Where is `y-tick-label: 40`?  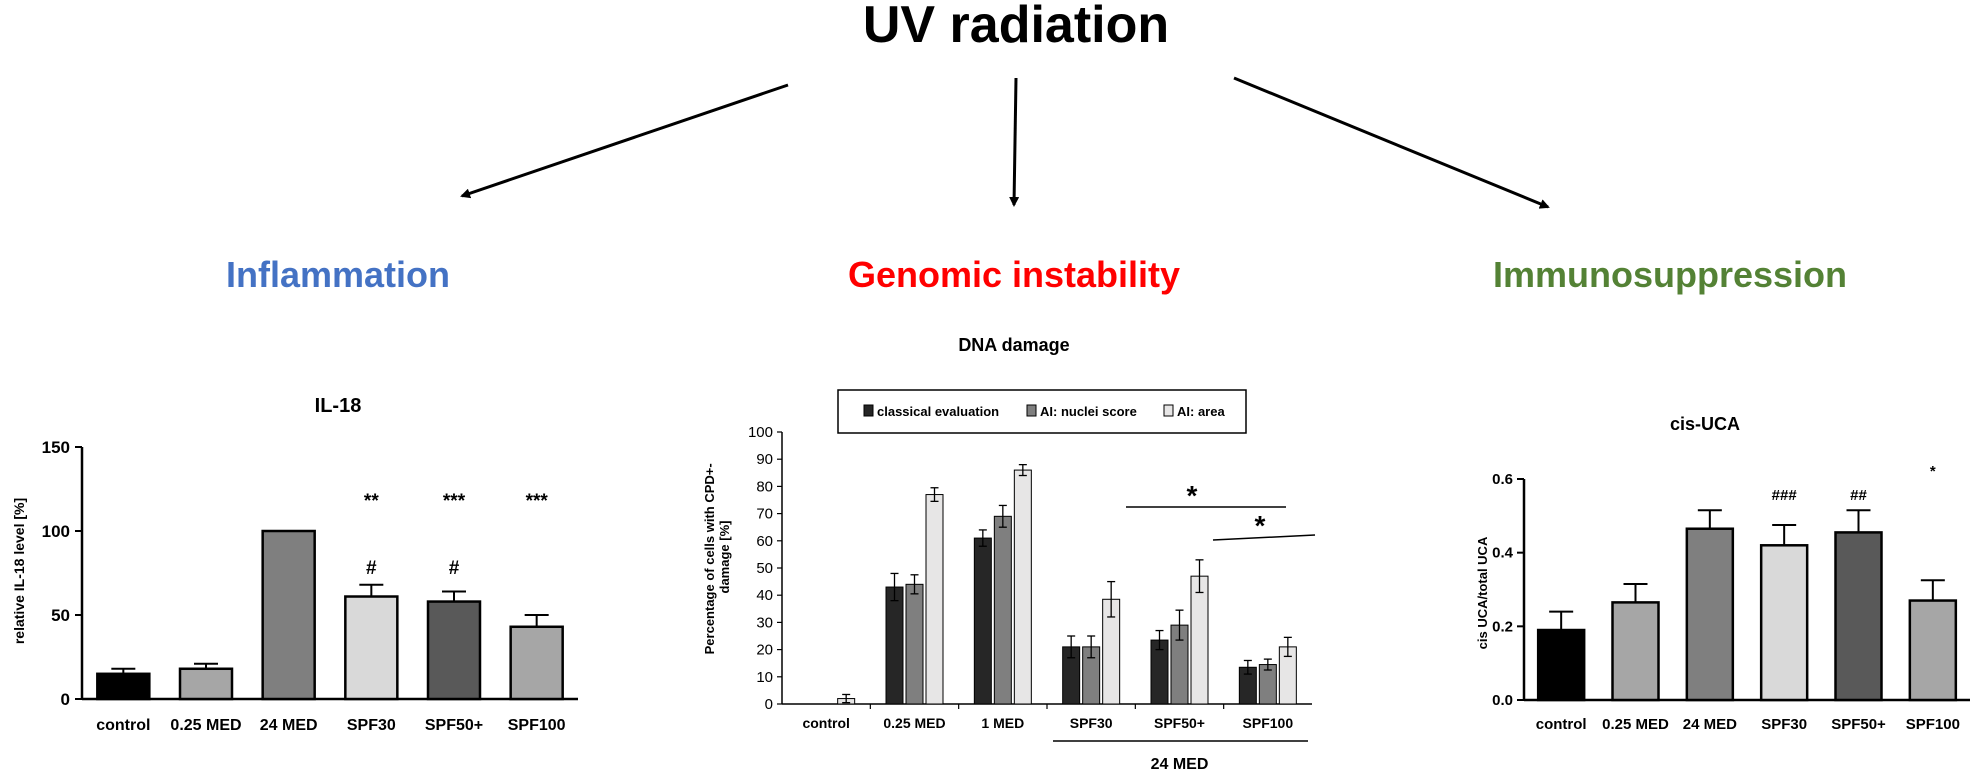 y-tick-label: 40 is located at coordinates (764, 595).